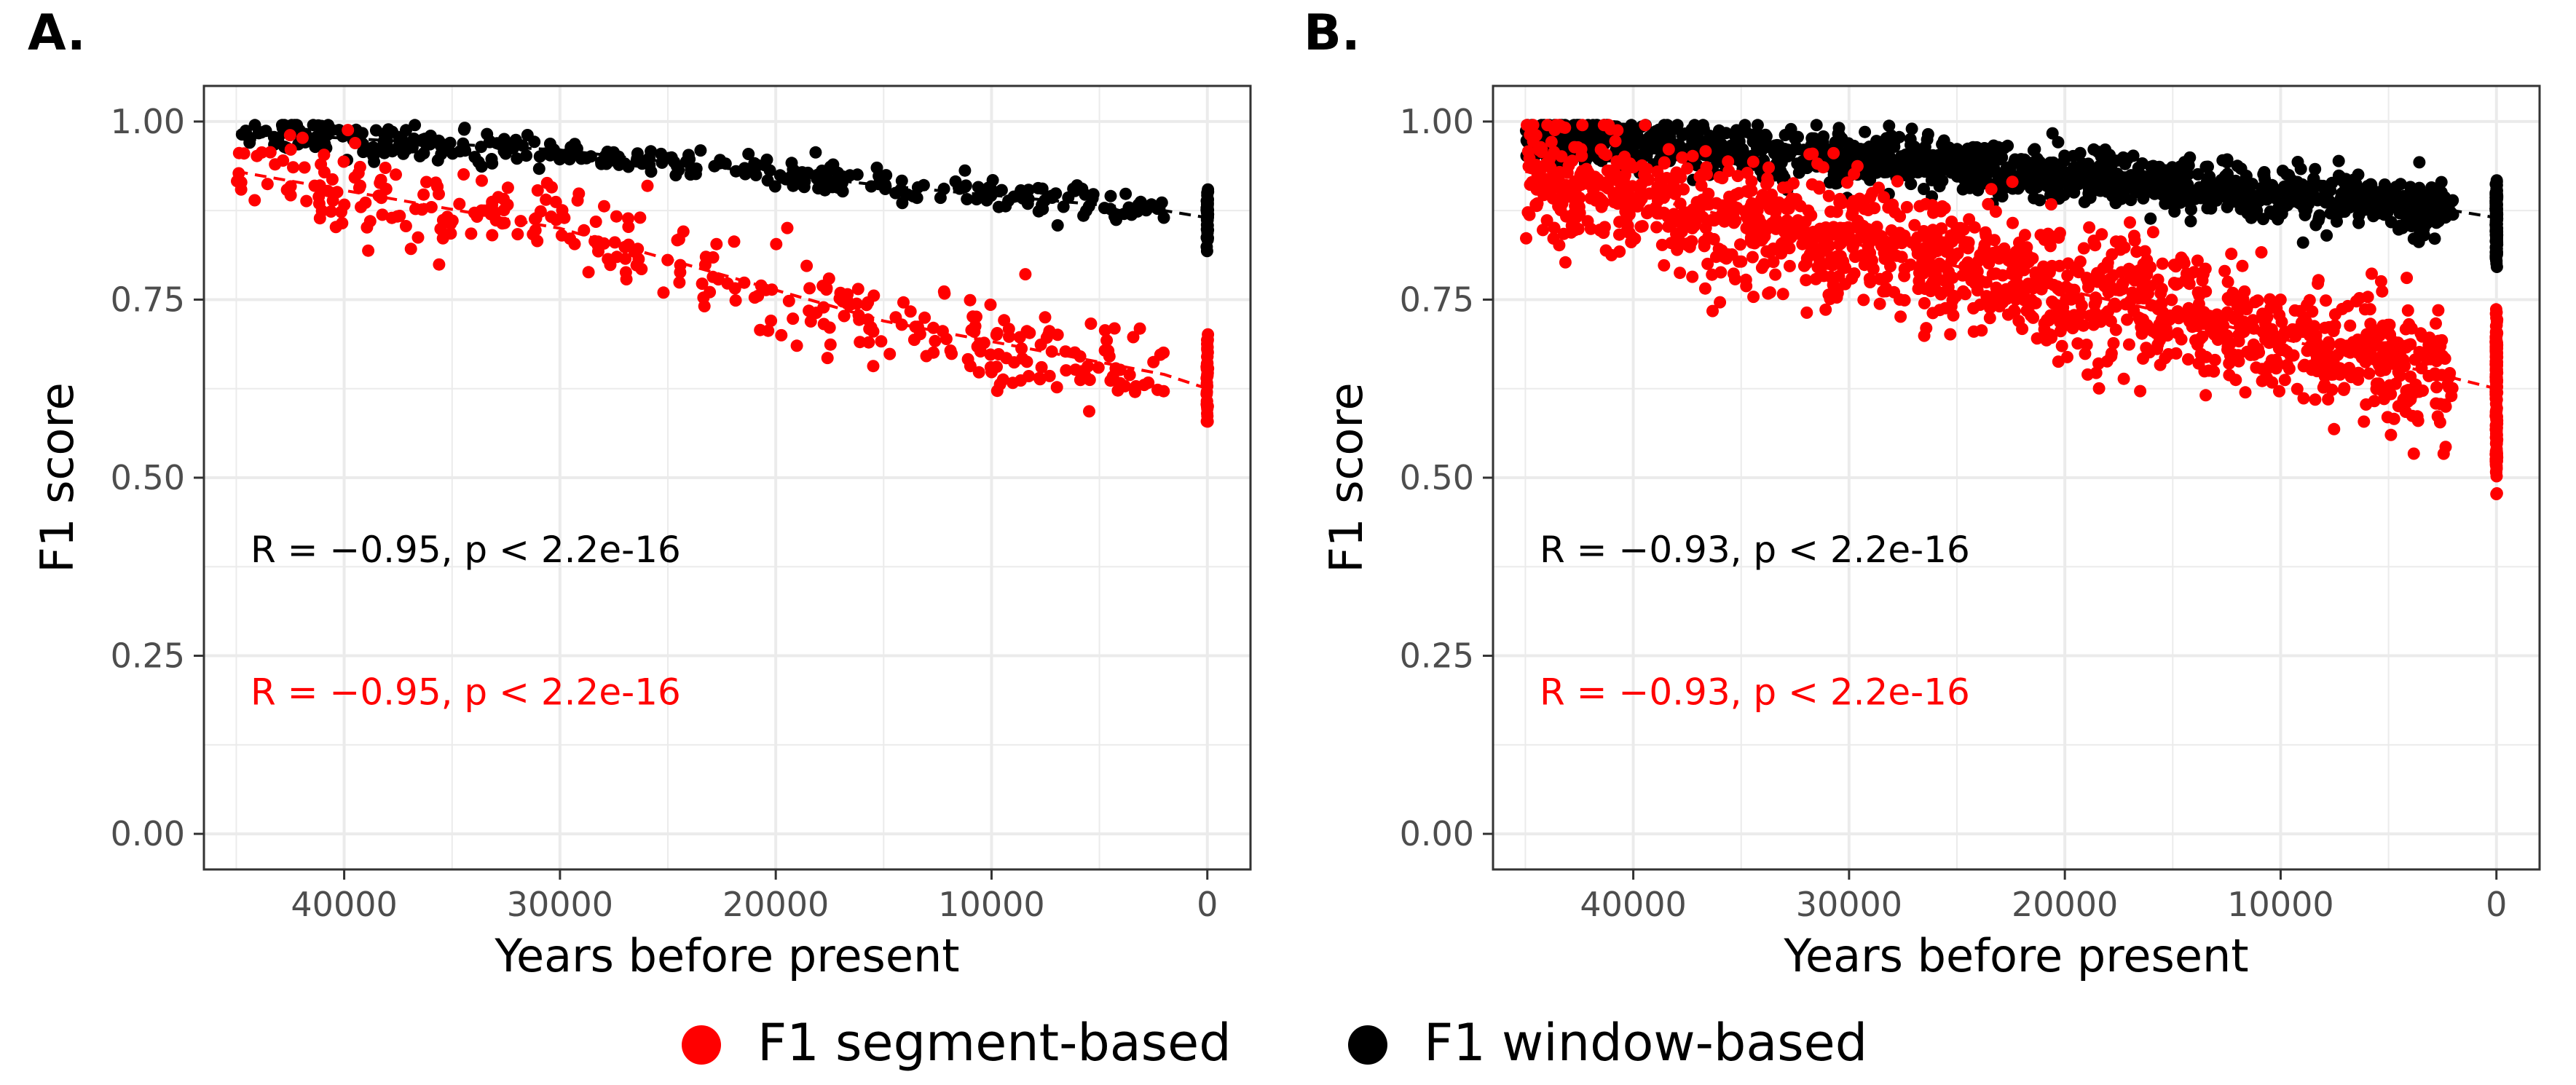 The image size is (2576, 1085). Describe the element at coordinates (723, 274) in the screenshot. I see `data-points` at that location.